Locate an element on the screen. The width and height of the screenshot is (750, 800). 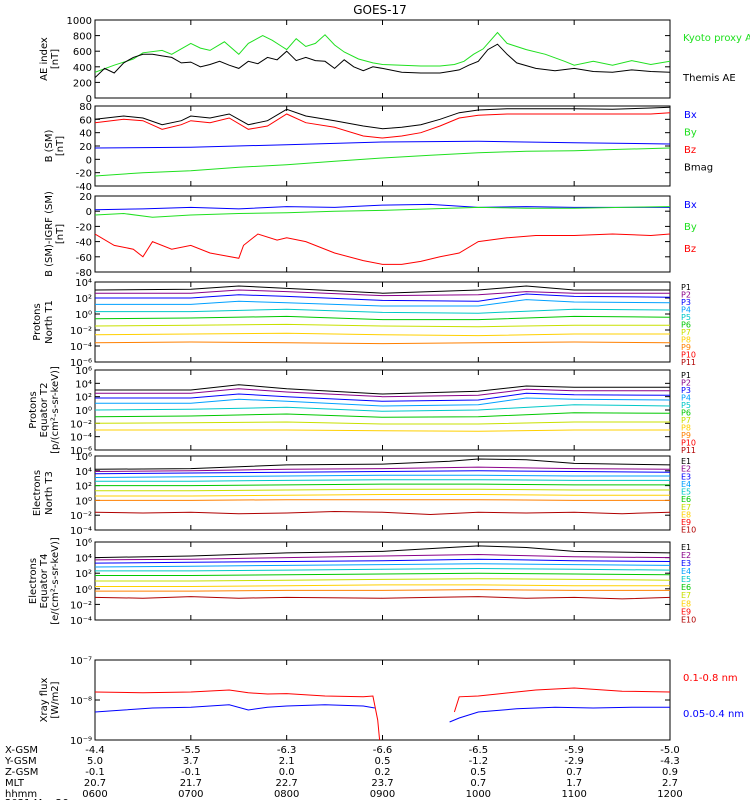
series-p_t2-p5 is located at coordinates (382, 408).